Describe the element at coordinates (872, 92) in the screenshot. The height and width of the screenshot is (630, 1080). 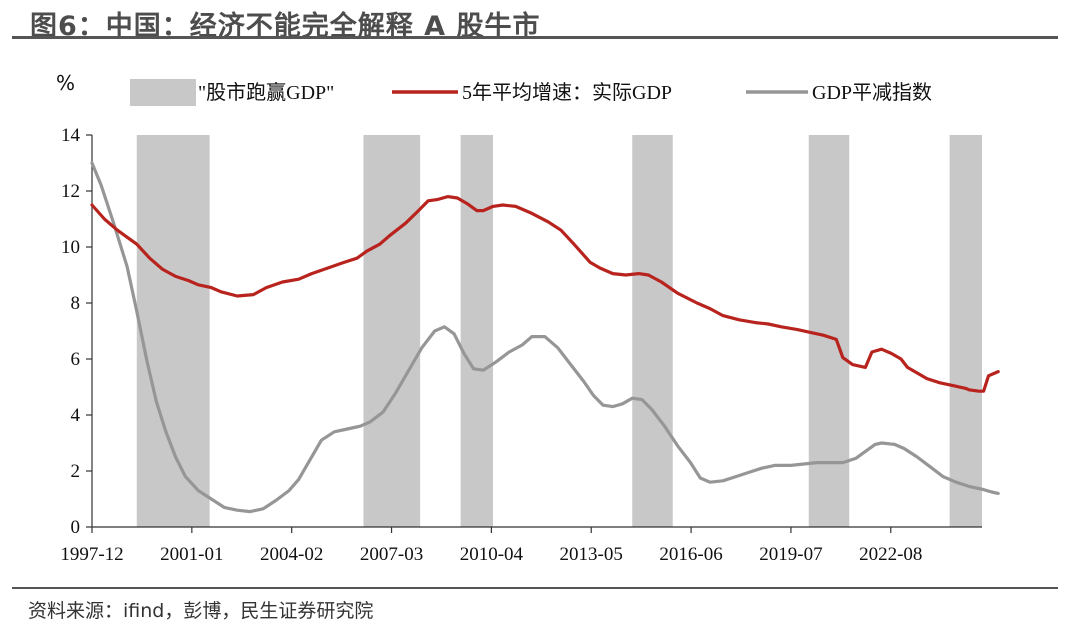
I see `legend-label-deflator: GDP平减指数` at that location.